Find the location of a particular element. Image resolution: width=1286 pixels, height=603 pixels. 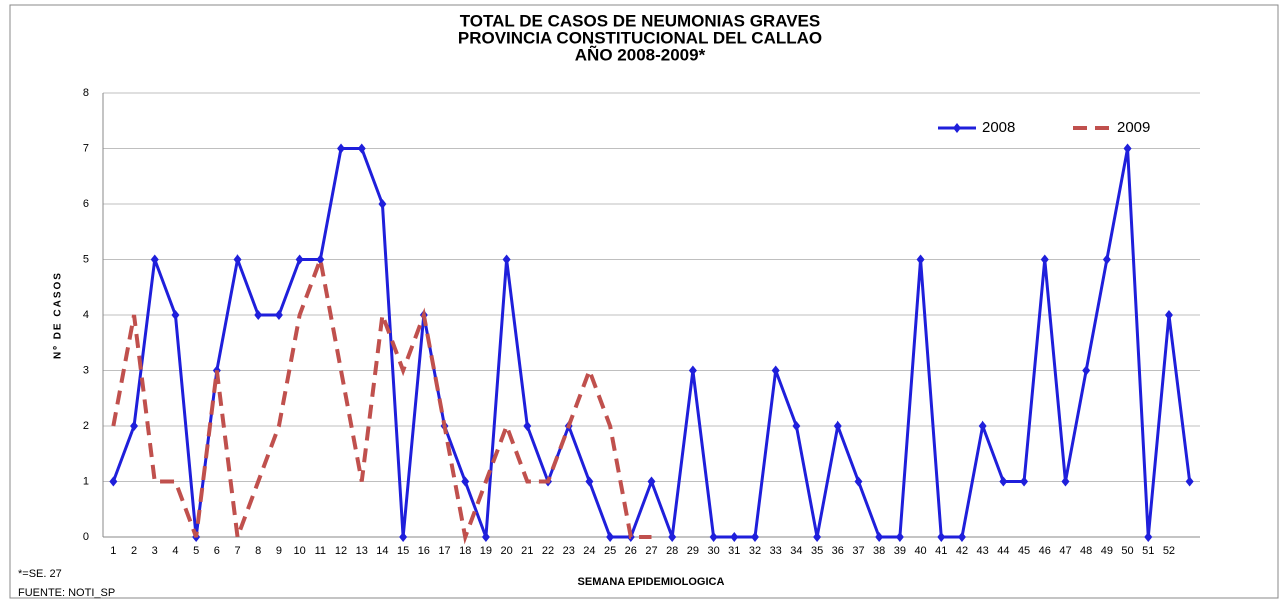

x-tick-label: 35 is located at coordinates (817, 551).